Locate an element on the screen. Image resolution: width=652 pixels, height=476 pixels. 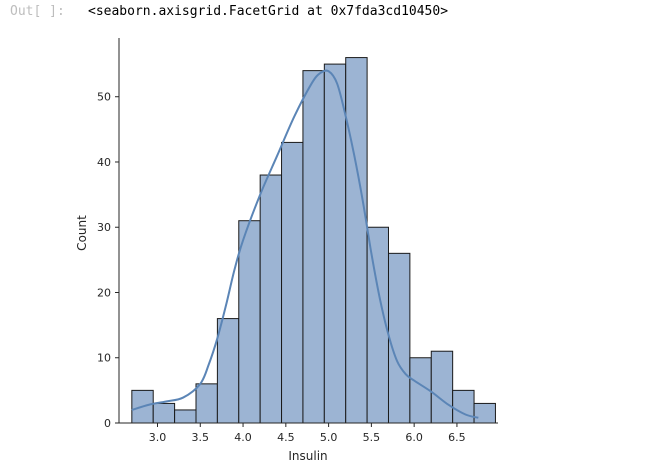
x-tick-label: 6.5 is located at coordinates (457, 437).